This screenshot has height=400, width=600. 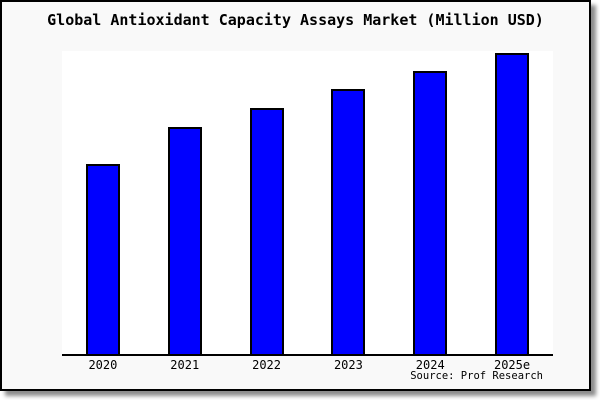 What do you see at coordinates (512, 365) in the screenshot?
I see `x-tick-label-2025e: 2025e` at bounding box center [512, 365].